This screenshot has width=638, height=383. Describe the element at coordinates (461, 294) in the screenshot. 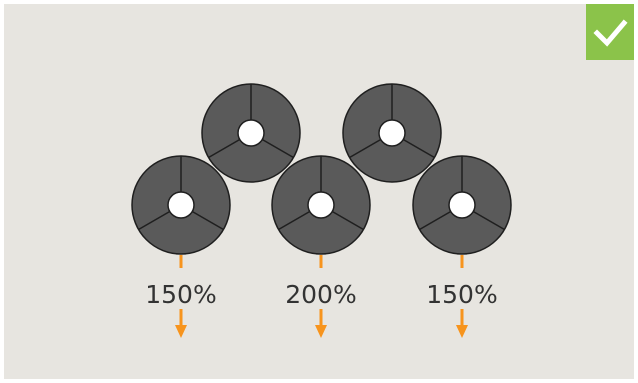

I see `label-right: 150%` at that location.